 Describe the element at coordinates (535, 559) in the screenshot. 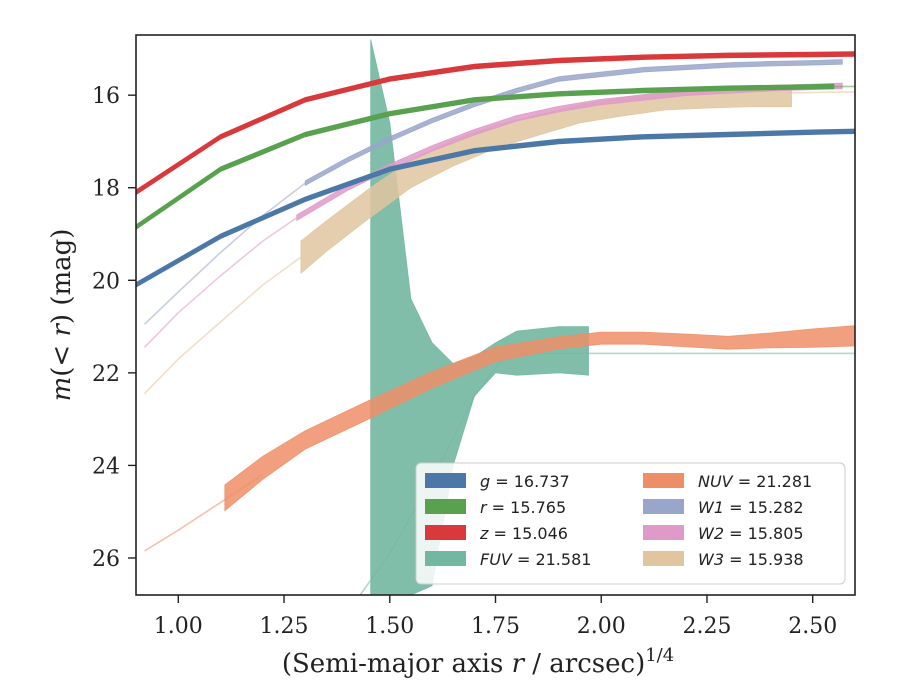

I see `legend-label: FUV = 21.581` at that location.